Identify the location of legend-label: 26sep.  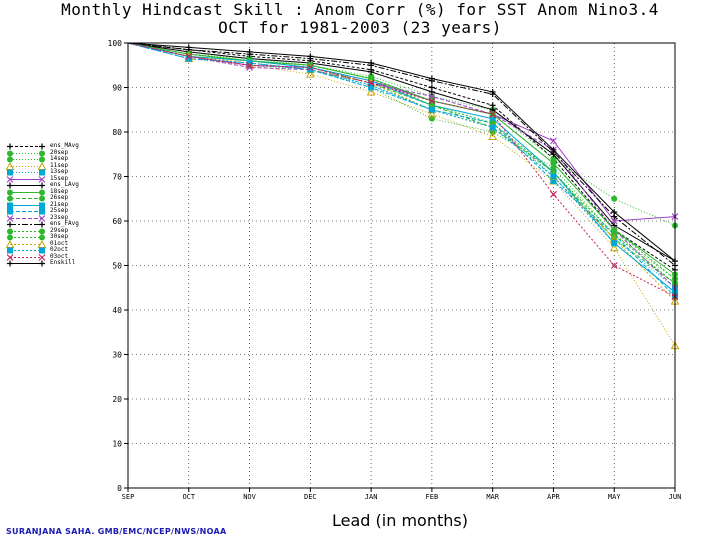
(59, 197).